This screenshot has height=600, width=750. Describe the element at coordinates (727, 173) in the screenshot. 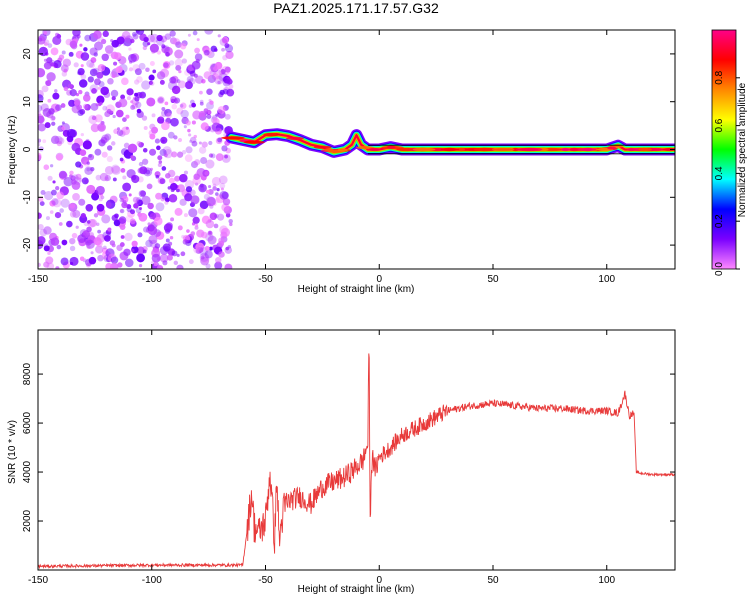

I see `colorbar-ticks: 0.0 0.2 0.4 0.6 0.8` at that location.